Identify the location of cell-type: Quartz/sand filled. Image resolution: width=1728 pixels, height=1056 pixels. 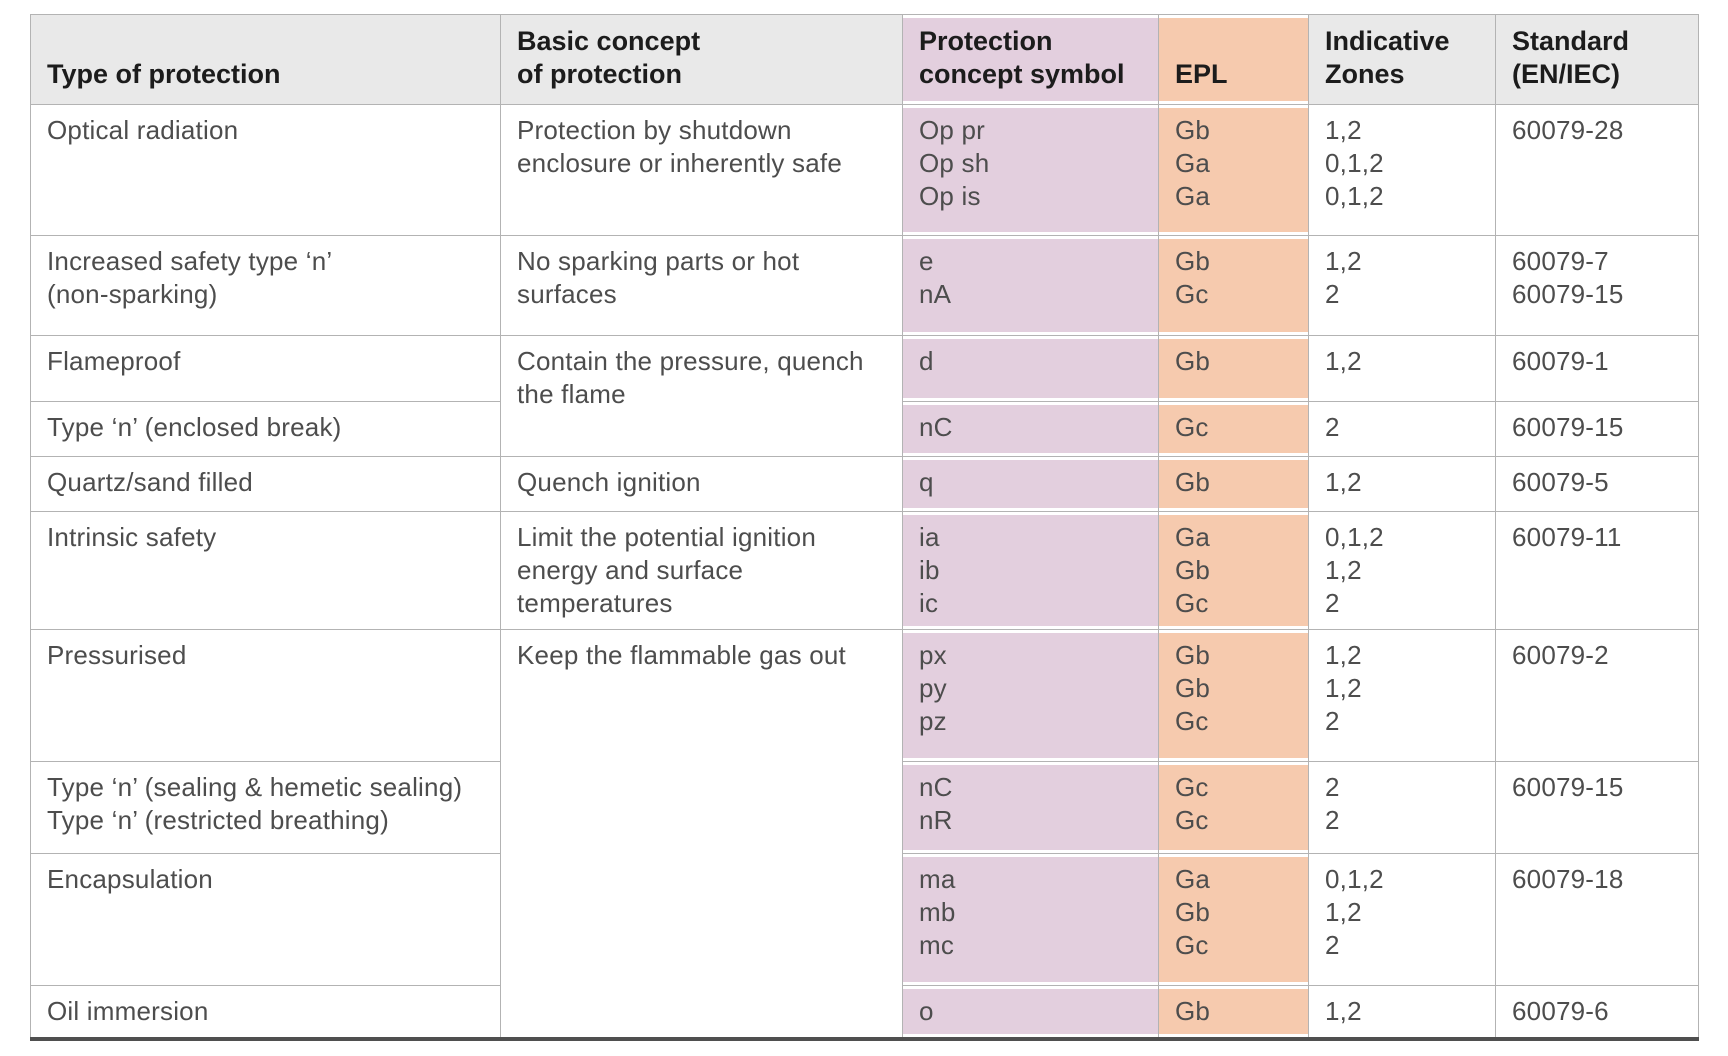
(265, 484).